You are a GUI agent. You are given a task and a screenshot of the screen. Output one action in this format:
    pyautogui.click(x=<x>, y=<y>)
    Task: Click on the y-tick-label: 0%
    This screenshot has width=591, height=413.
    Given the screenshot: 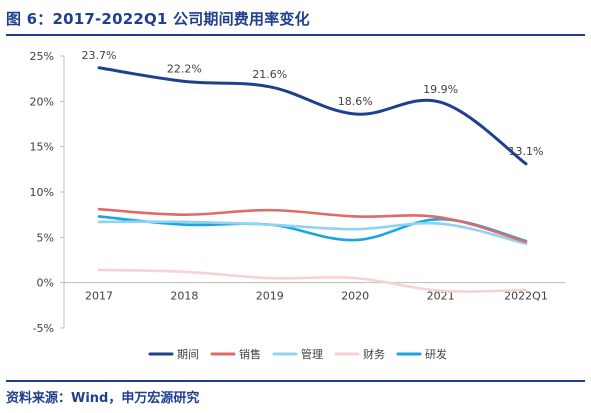 What is the action you would take?
    pyautogui.click(x=45, y=283)
    